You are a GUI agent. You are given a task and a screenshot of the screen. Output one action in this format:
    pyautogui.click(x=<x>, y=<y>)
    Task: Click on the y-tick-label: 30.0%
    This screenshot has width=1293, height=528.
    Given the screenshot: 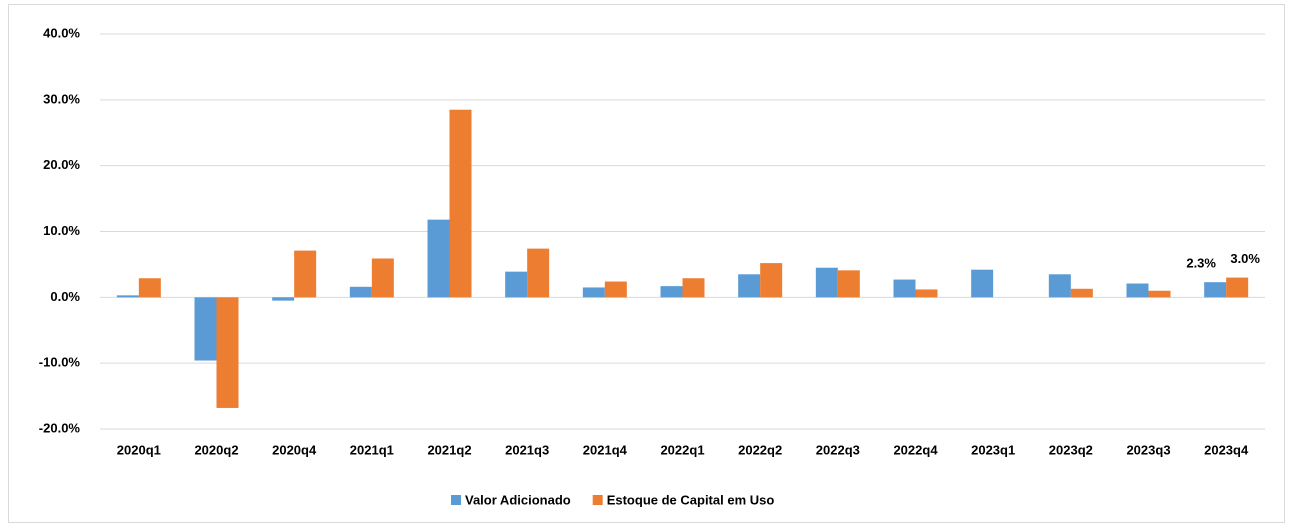 What is the action you would take?
    pyautogui.click(x=61, y=98)
    